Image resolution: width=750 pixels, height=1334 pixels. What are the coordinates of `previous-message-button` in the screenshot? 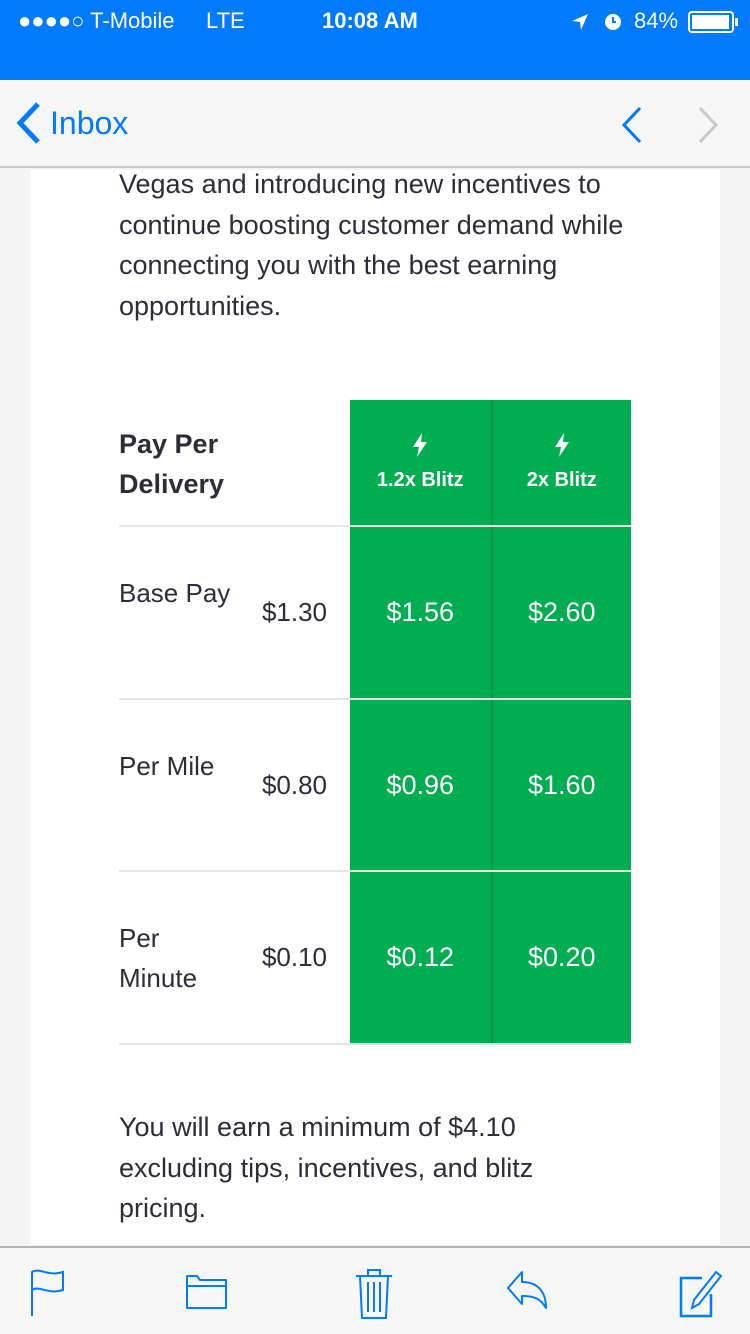 It's located at (632, 125).